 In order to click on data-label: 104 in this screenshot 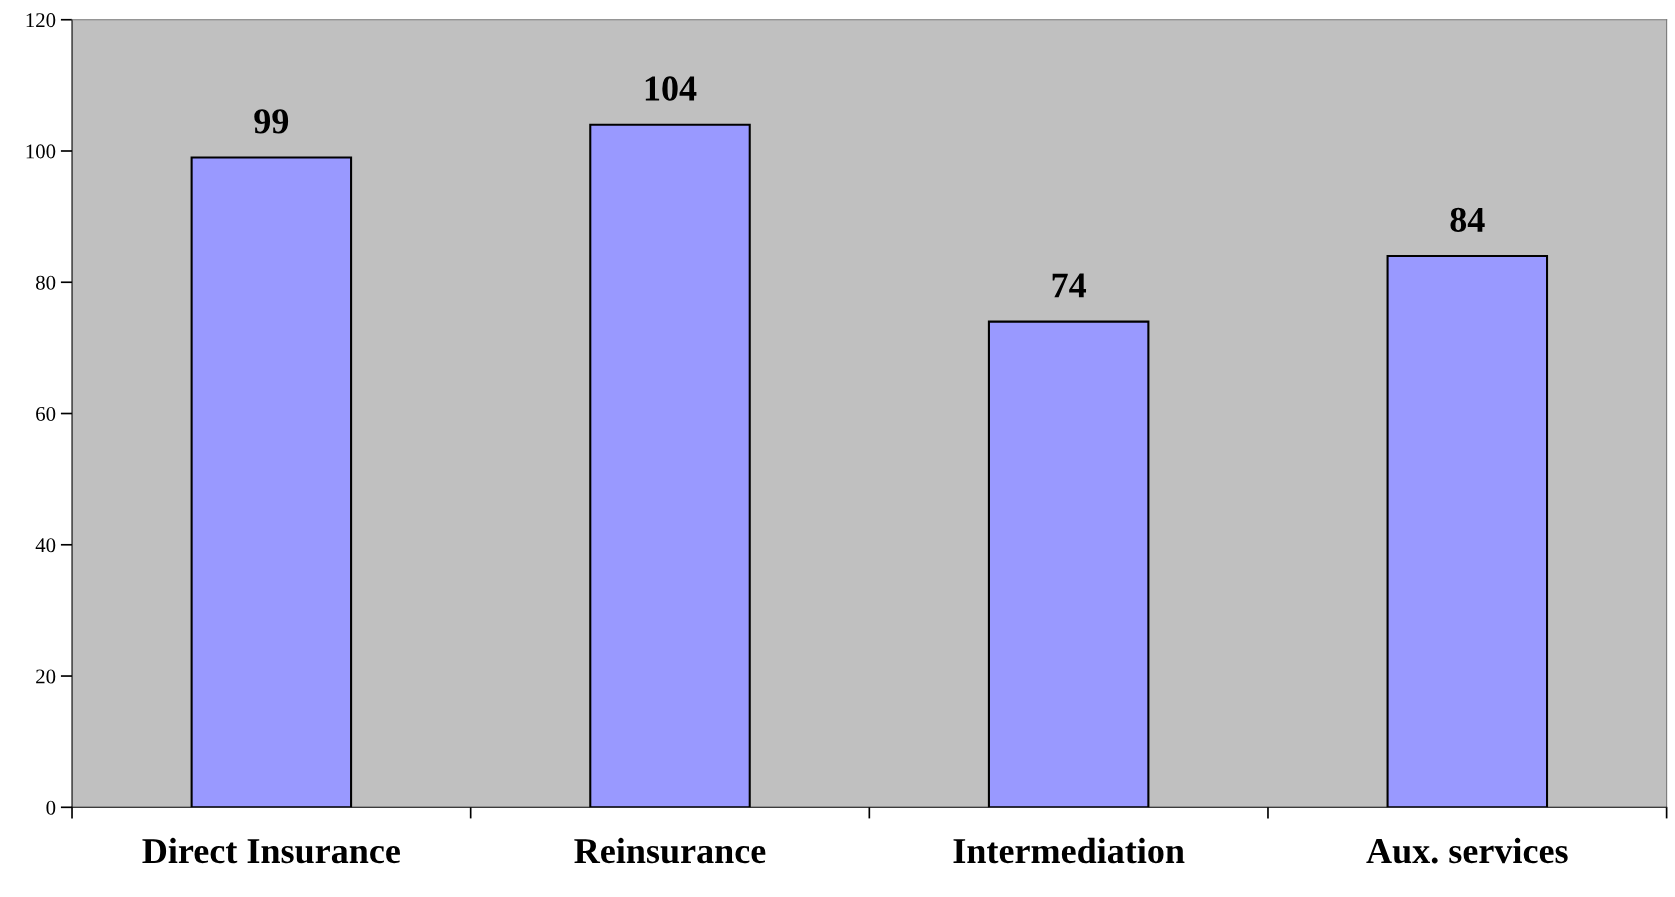, I will do `click(671, 88)`.